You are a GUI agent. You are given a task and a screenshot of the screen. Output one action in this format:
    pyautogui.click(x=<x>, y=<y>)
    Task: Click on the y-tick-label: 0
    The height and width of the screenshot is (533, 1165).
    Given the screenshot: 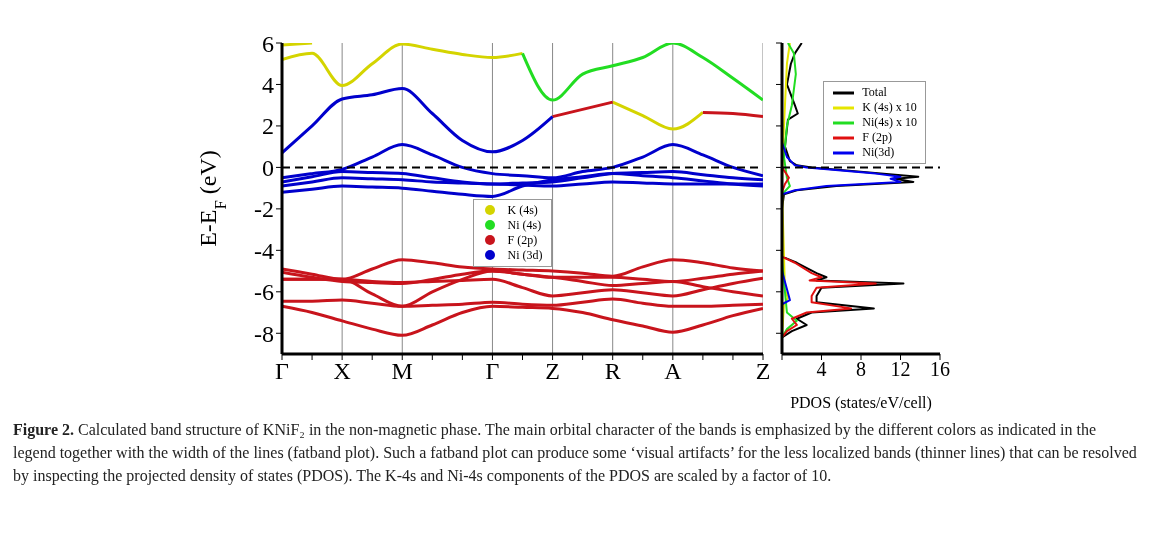 What is the action you would take?
    pyautogui.click(x=268, y=167)
    